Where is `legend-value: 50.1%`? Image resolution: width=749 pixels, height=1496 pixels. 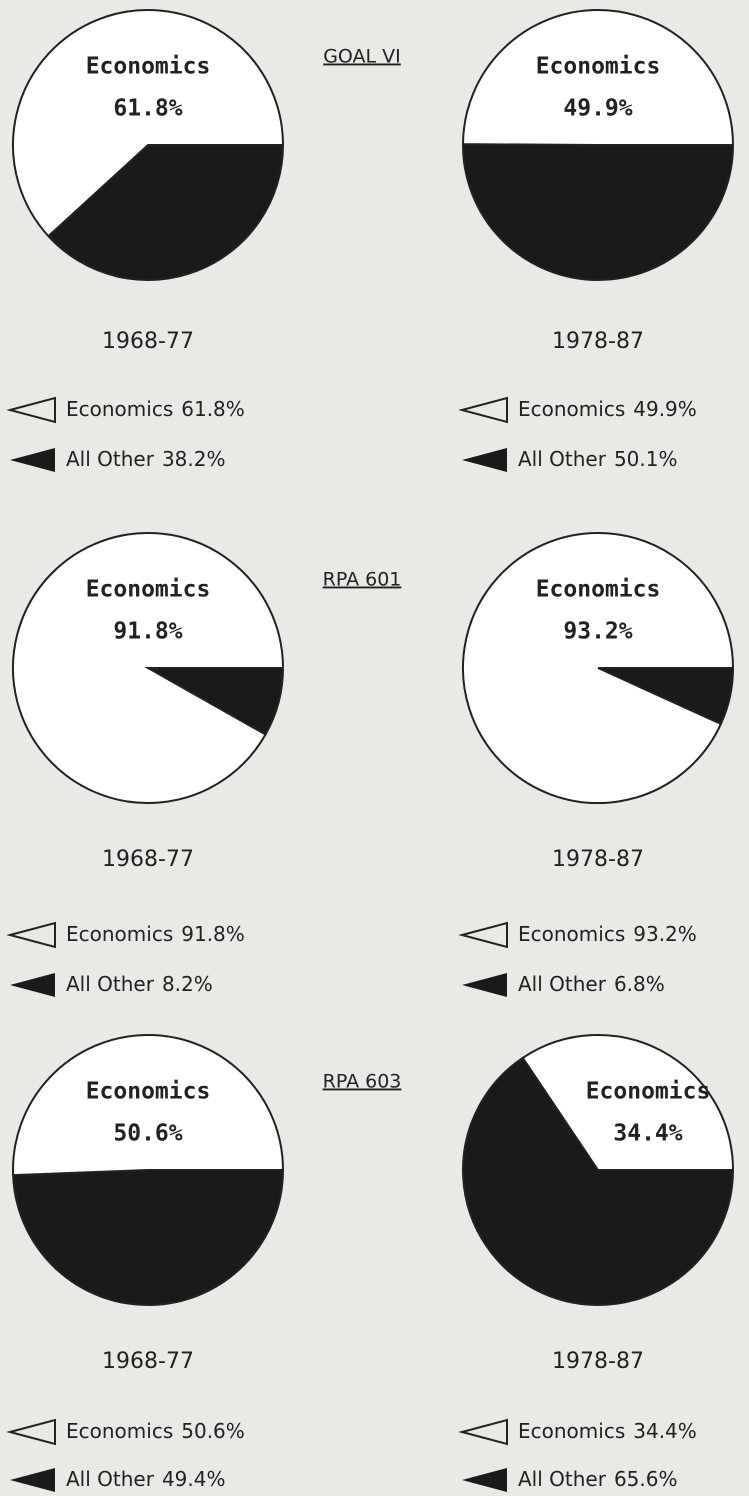
legend-value: 50.1% is located at coordinates (646, 459).